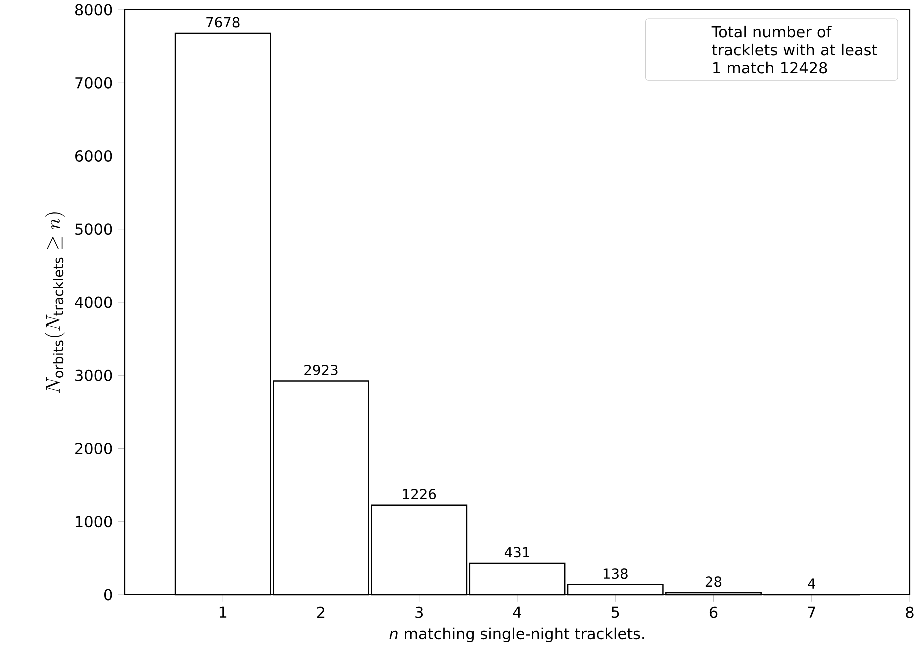 The height and width of the screenshot is (668, 914). What do you see at coordinates (517, 552) in the screenshot?
I see `data-label: 431` at bounding box center [517, 552].